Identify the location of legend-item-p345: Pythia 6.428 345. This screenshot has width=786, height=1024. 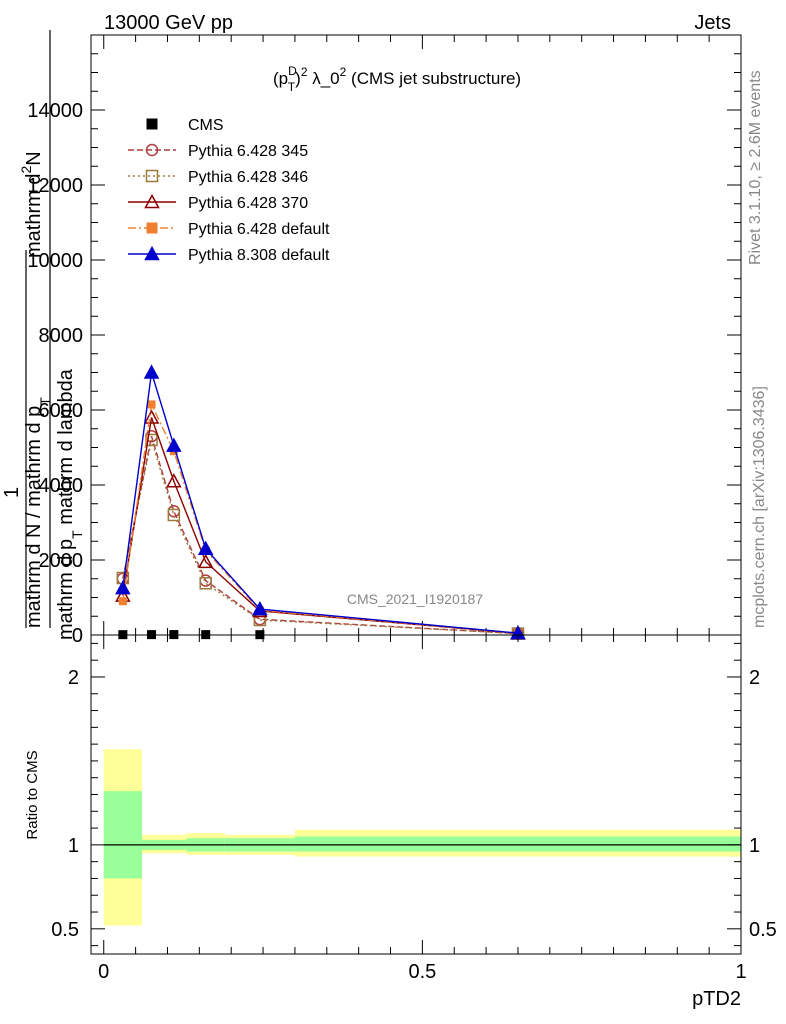
(218, 151).